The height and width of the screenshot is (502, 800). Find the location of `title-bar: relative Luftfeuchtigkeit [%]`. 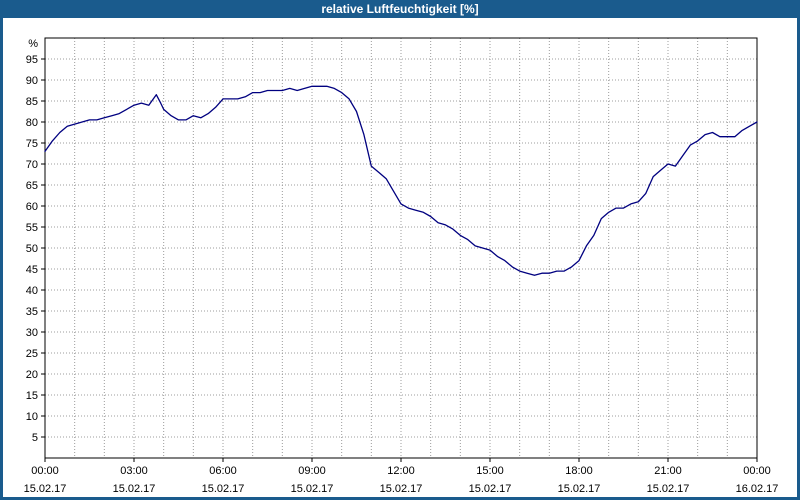

title-bar: relative Luftfeuchtigkeit [%] is located at coordinates (400, 9).